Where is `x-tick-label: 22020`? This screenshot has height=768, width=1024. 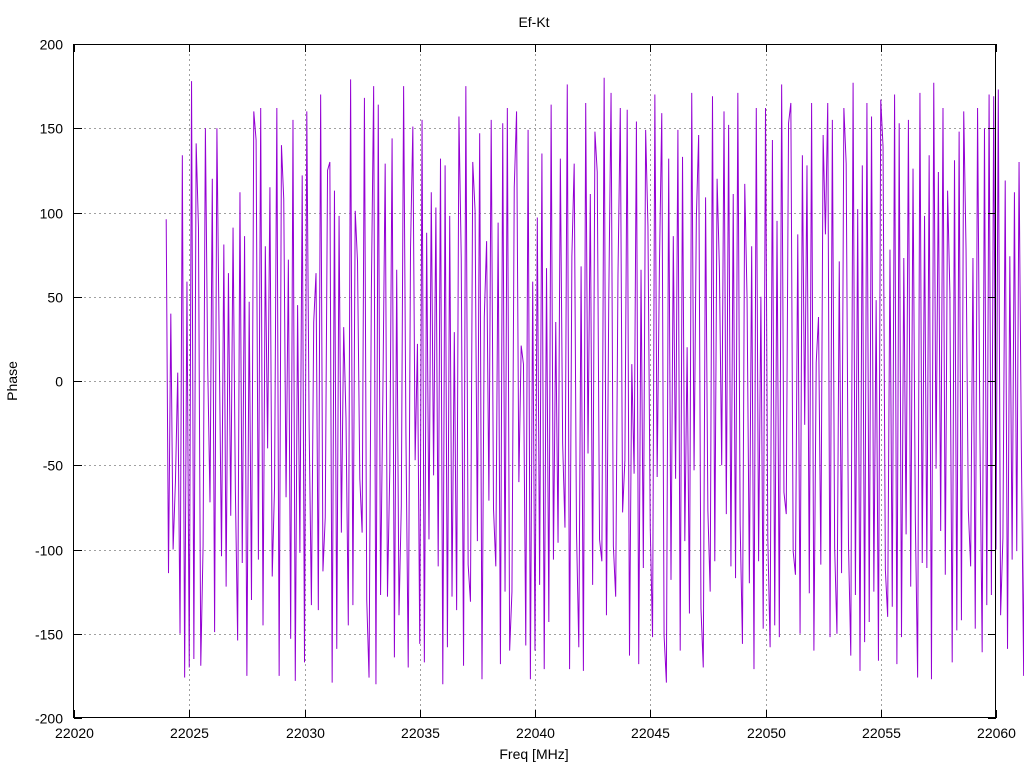 x-tick-label: 22020 is located at coordinates (74, 733).